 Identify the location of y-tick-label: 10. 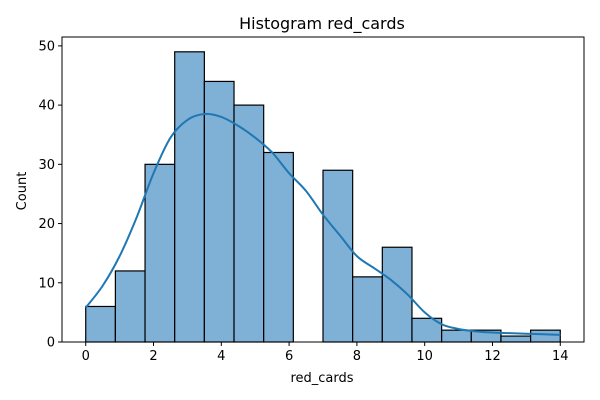
(46, 283).